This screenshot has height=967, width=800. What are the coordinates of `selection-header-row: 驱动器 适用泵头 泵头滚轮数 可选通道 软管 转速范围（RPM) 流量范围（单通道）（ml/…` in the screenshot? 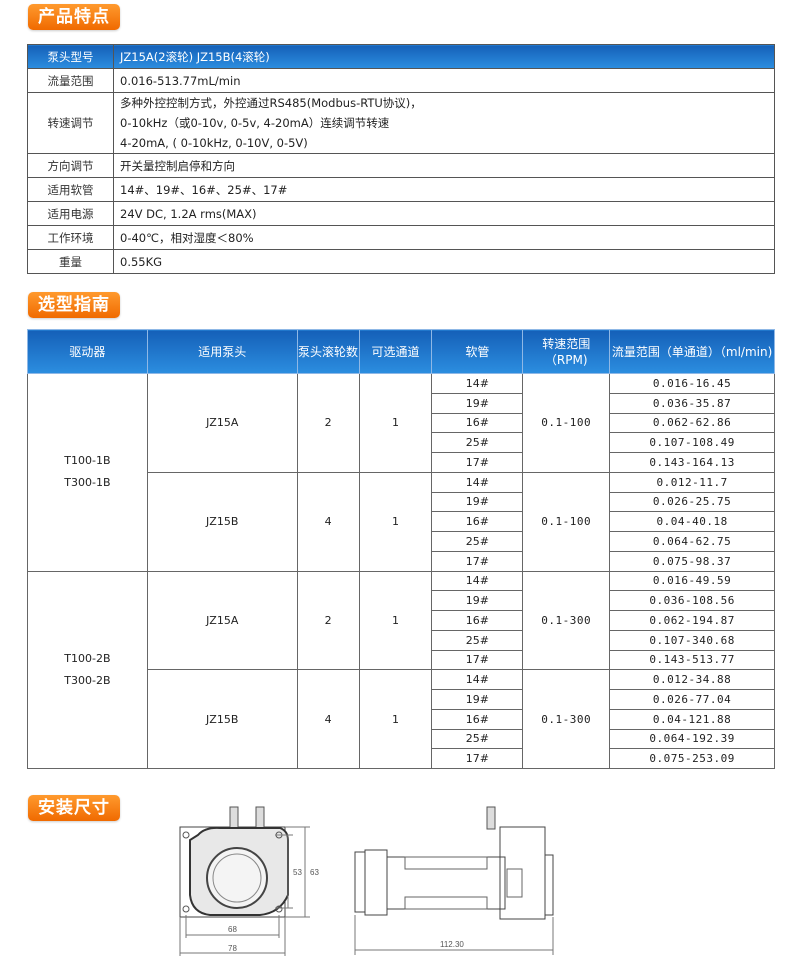 It's located at (401, 351).